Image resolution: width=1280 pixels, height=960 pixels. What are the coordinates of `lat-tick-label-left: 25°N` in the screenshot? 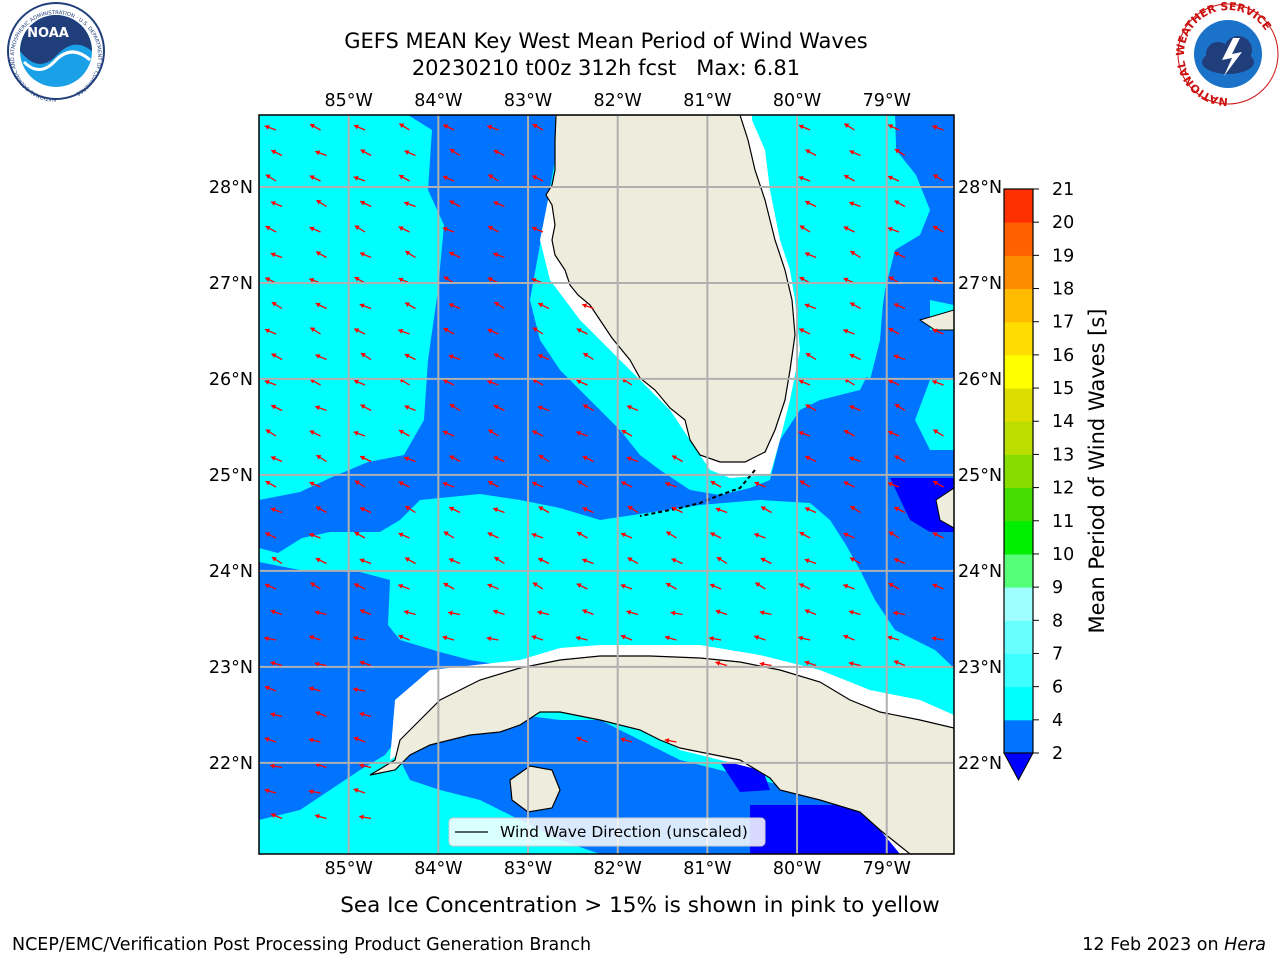 It's located at (231, 476).